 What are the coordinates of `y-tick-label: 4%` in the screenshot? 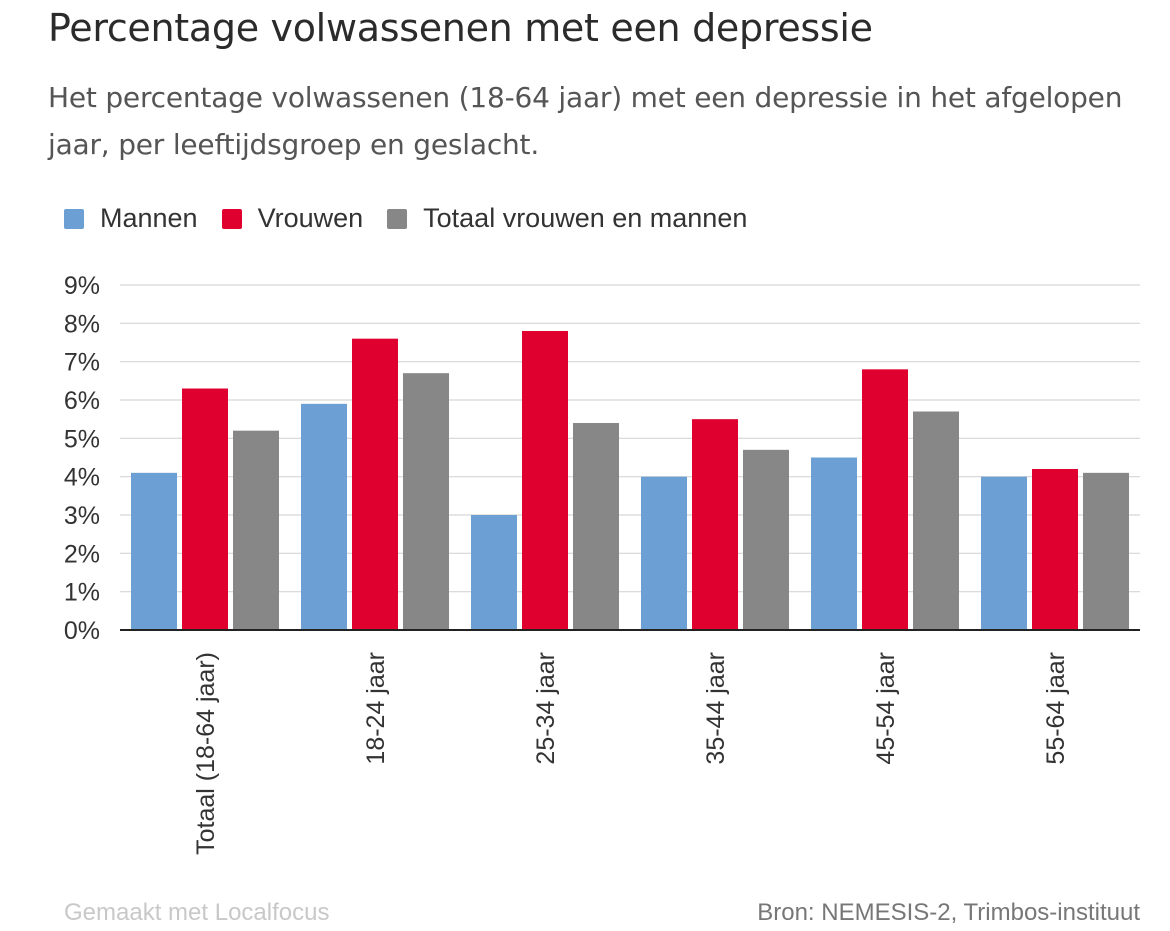 It's located at (82, 478).